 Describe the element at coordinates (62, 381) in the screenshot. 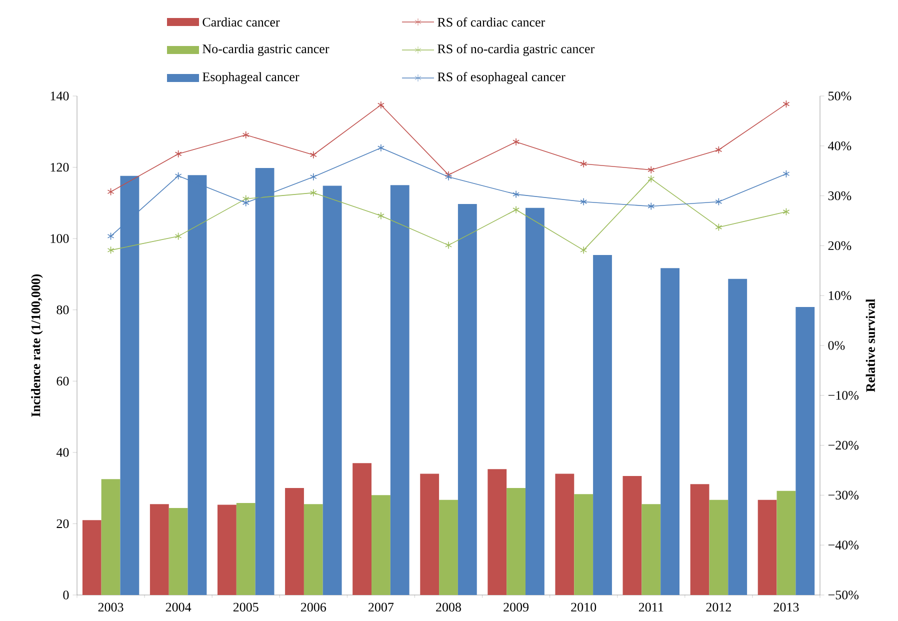

I see `y-tick-label: 60` at that location.